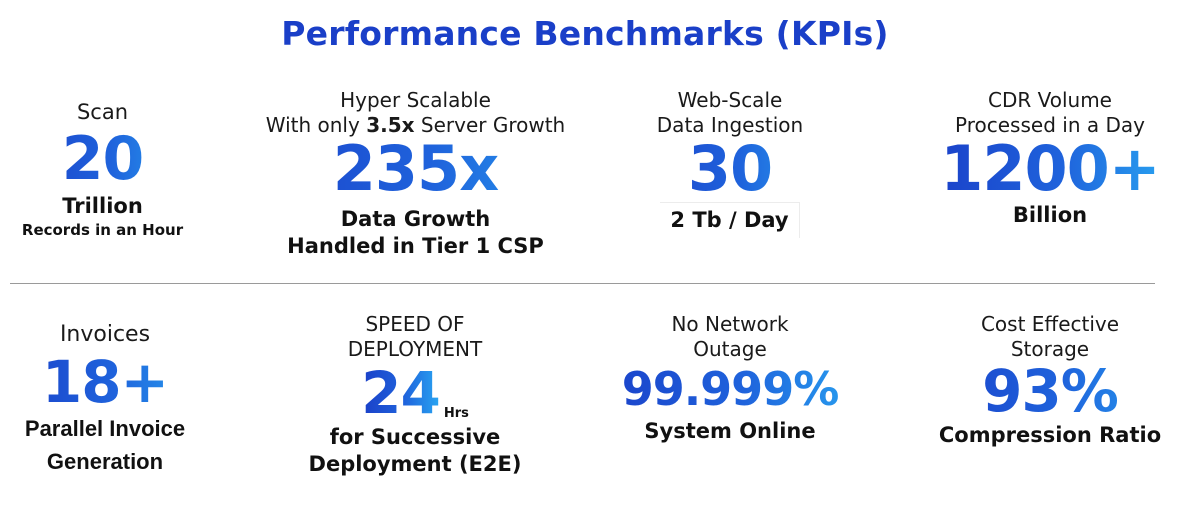  Describe the element at coordinates (316, 125) in the screenshot. I see `kpi-label-pre: With only` at that location.